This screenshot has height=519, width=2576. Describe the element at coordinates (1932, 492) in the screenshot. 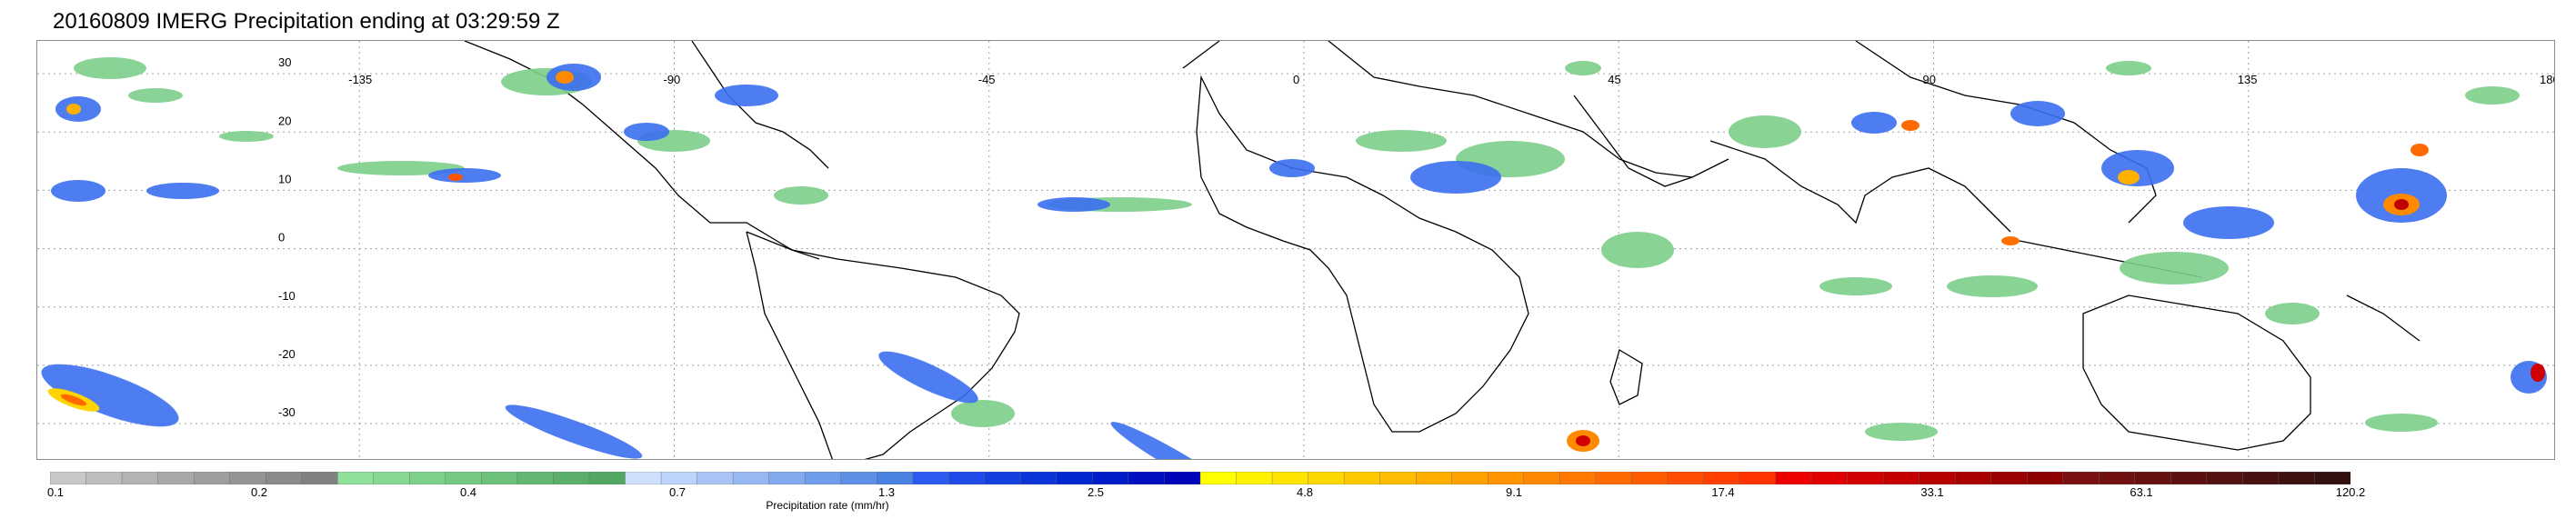

I see `colorbar-tick-label: 33.1` at that location.